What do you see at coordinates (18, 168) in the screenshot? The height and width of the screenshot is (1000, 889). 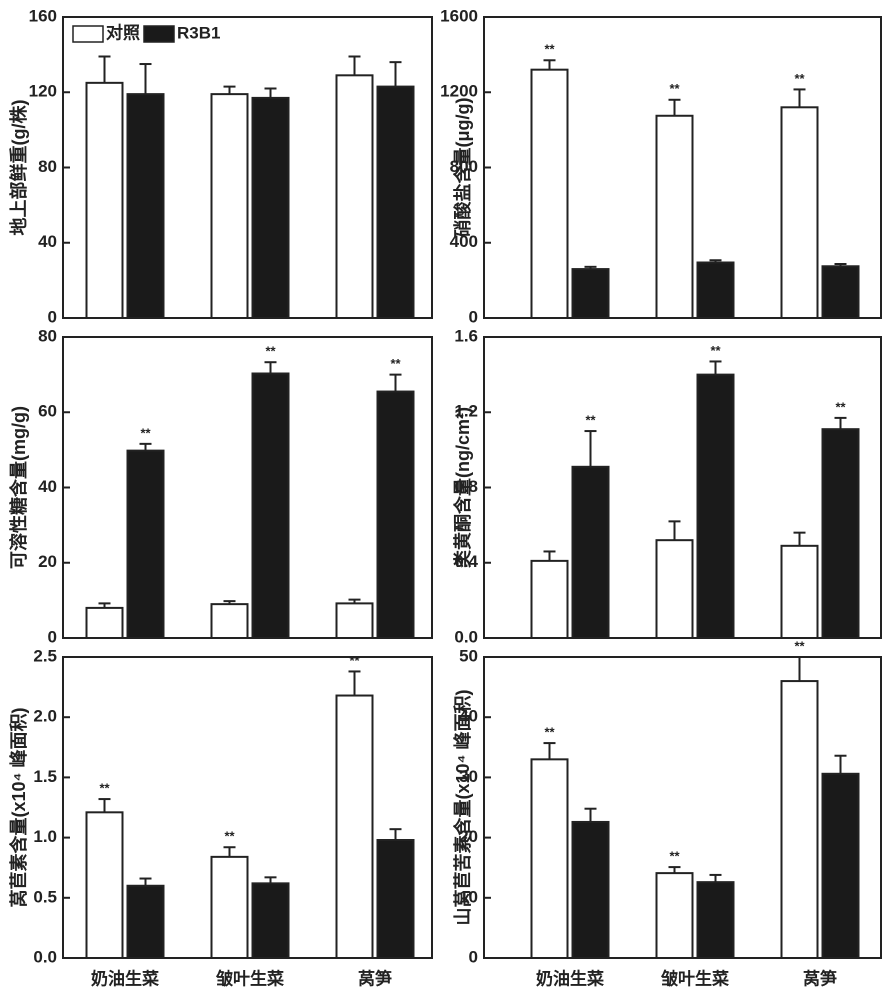 I see `y-axis-label: 地上部鲜重(g/株)` at bounding box center [18, 168].